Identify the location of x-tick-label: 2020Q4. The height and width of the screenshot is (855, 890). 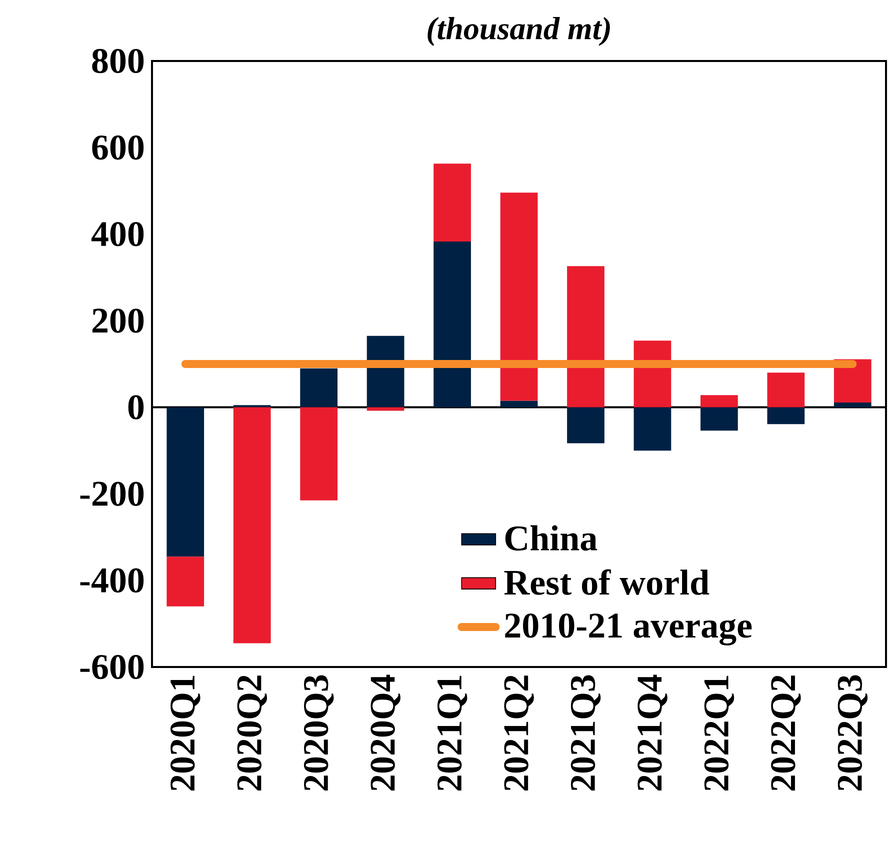
(385, 732).